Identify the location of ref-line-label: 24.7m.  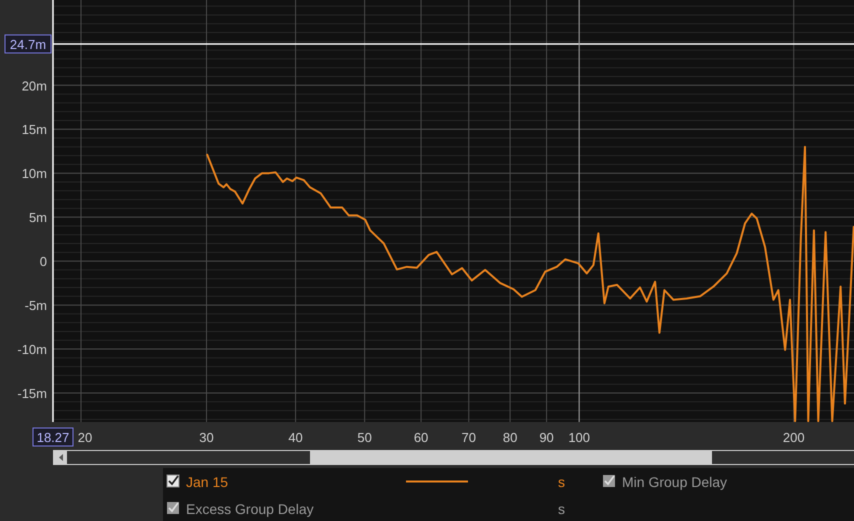
(28, 44).